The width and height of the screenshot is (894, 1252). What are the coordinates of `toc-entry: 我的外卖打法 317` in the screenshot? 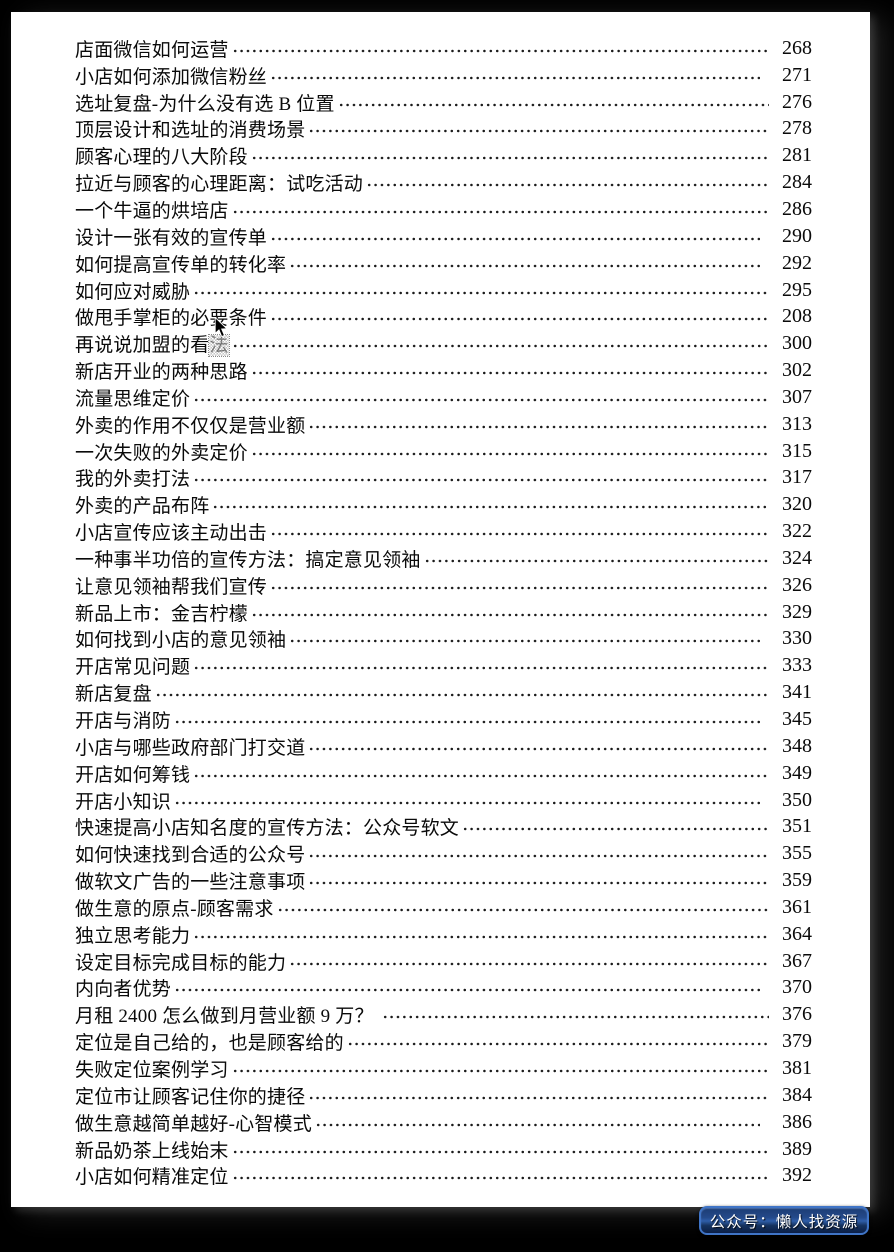 It's located at (443, 478).